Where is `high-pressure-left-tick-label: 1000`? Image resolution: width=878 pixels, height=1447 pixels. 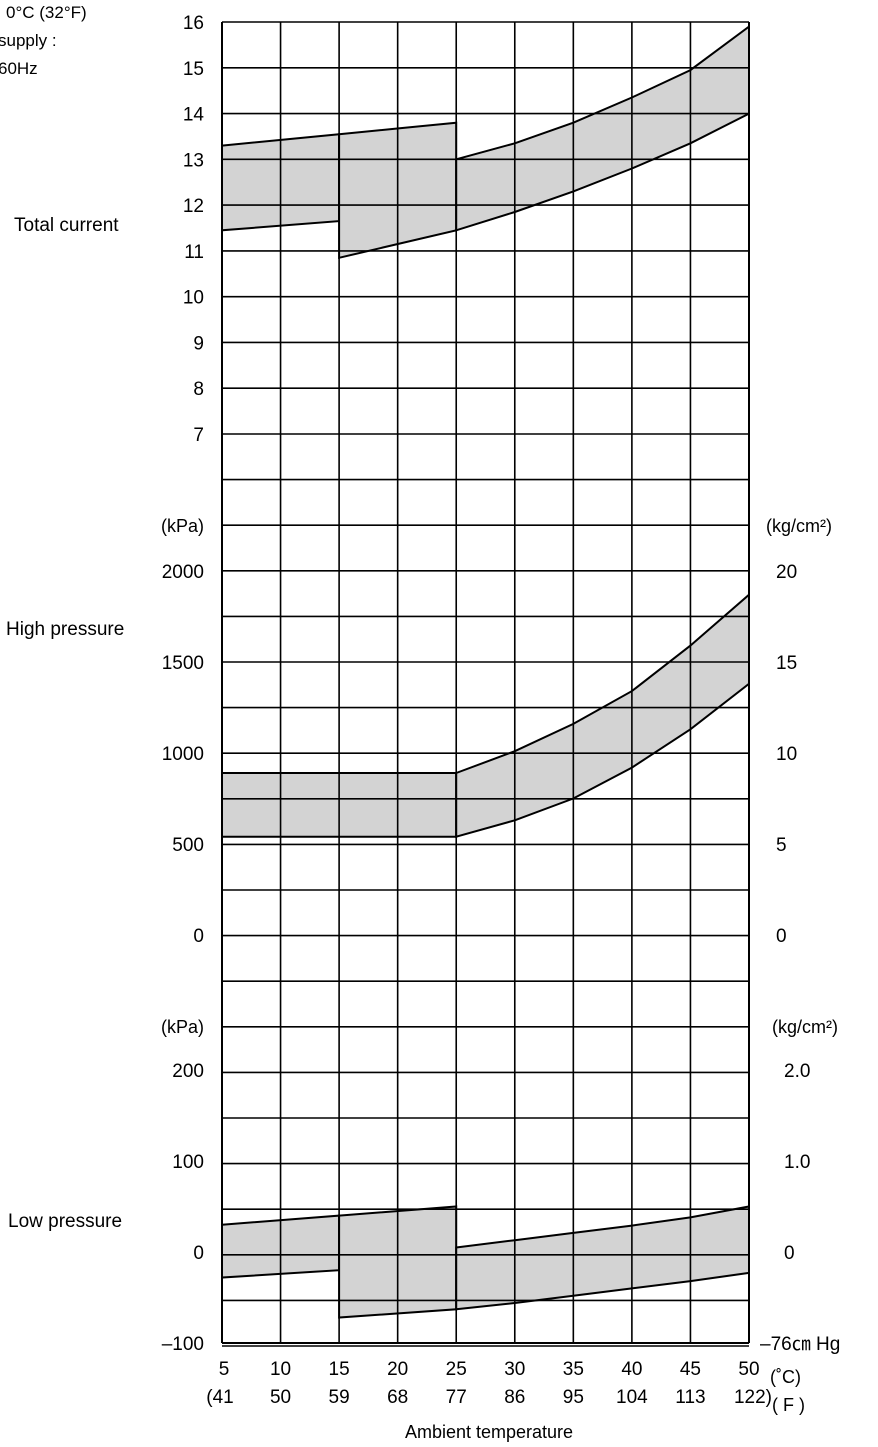
high-pressure-left-tick-label: 1000 is located at coordinates (183, 754).